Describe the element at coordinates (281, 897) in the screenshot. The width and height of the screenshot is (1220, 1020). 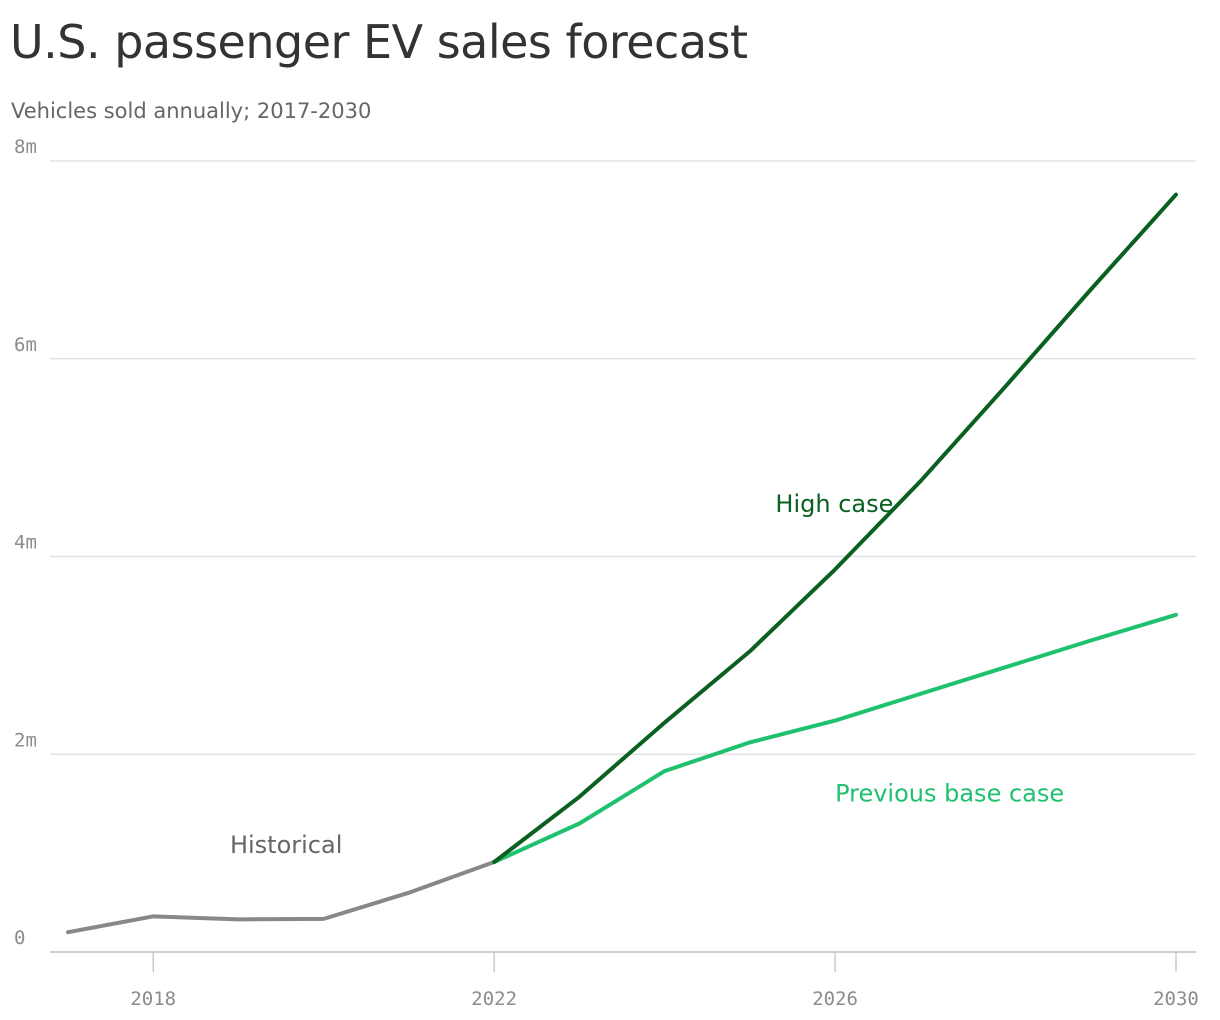
I see `series-line-historical` at that location.